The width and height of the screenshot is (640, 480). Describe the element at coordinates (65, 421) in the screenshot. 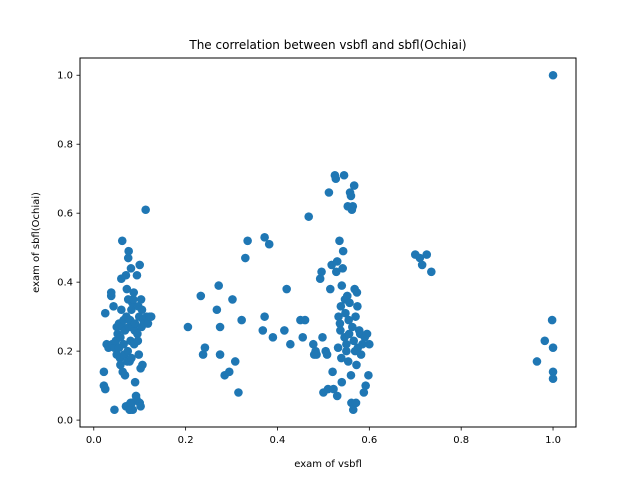

I see `y-tick-label: 0.0` at that location.